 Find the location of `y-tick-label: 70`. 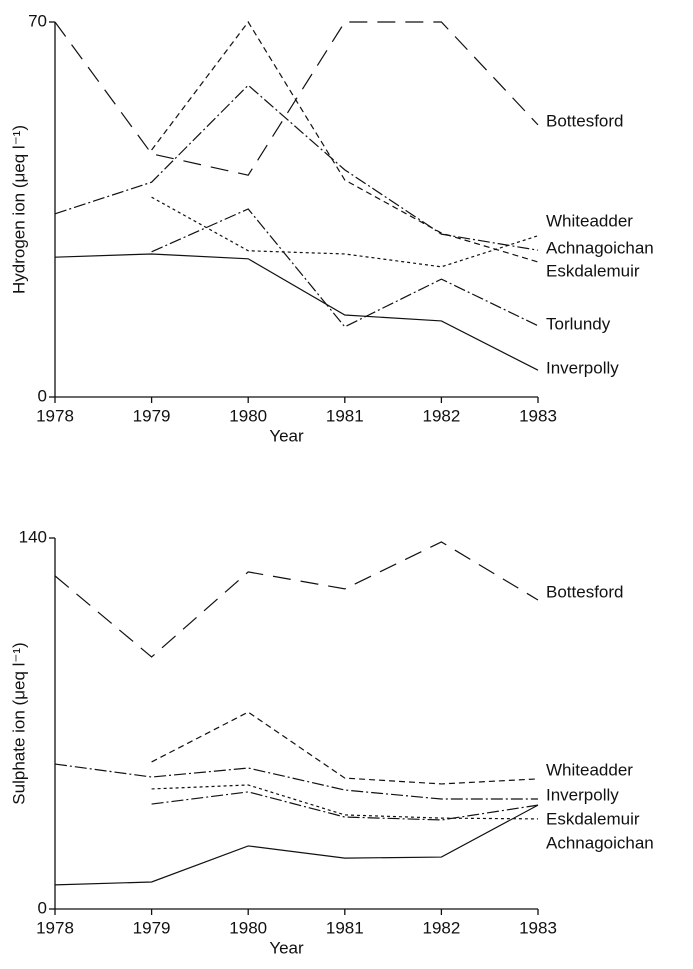

y-tick-label: 70 is located at coordinates (37, 20).